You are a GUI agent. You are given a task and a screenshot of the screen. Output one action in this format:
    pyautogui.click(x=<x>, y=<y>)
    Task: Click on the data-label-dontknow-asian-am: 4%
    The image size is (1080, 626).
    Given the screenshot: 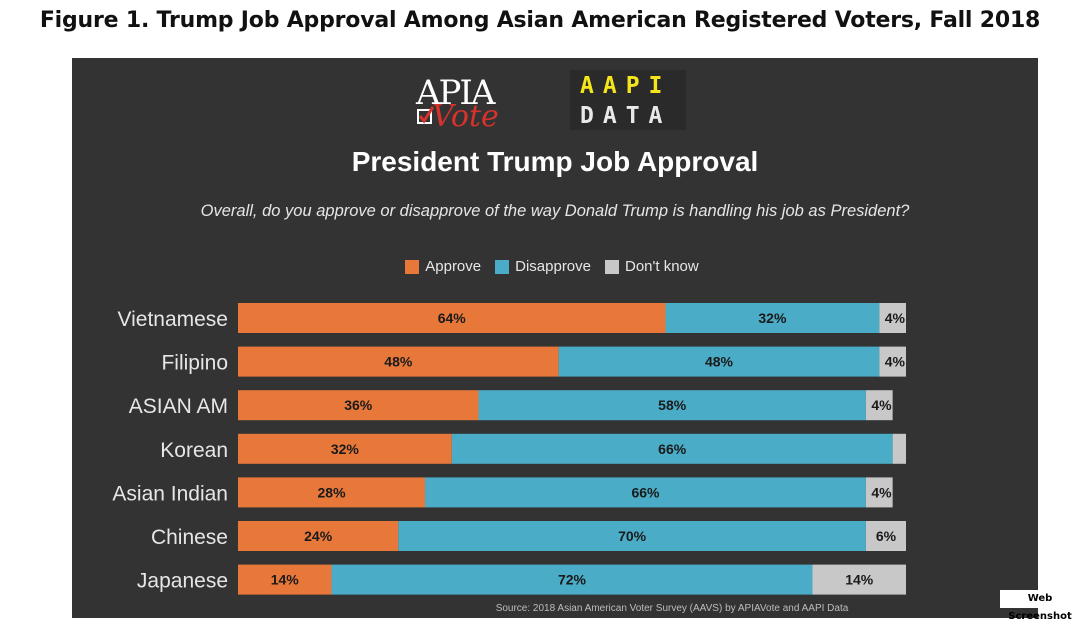 What is the action you would take?
    pyautogui.click(x=881, y=405)
    